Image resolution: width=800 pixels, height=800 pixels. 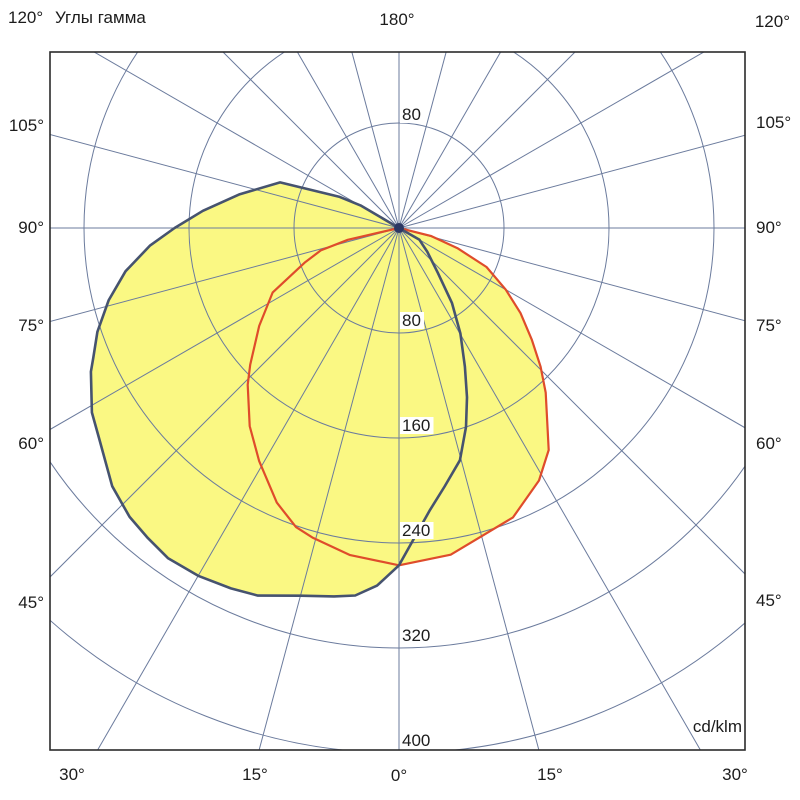 What do you see at coordinates (769, 600) in the screenshot?
I see `angle-label-right-45: 45°` at bounding box center [769, 600].